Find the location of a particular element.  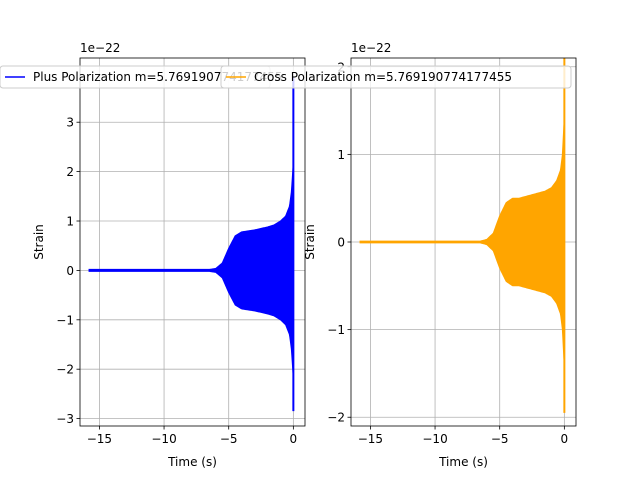

cross-y-axis-label: Strain is located at coordinates (310, 242).